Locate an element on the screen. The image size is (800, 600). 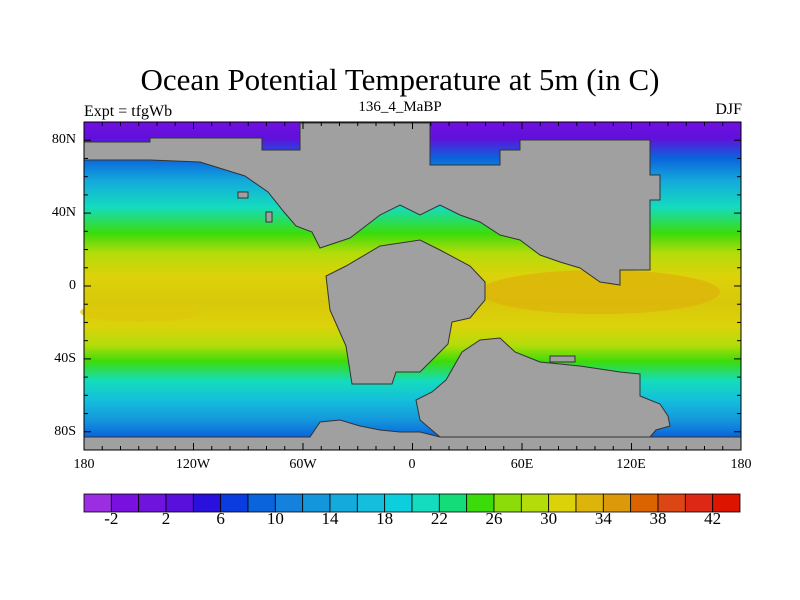
period-label: 136_4_MaBP is located at coordinates (400, 107).